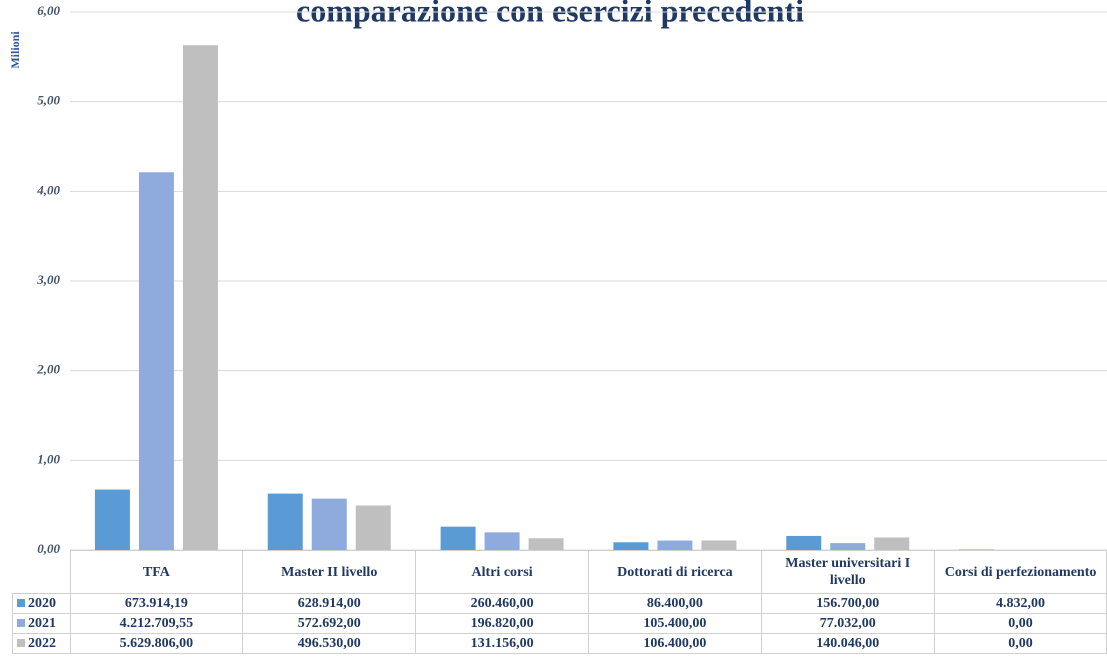  I want to click on chart-title: comparazione con esercizi precedenti, so click(550, 14).